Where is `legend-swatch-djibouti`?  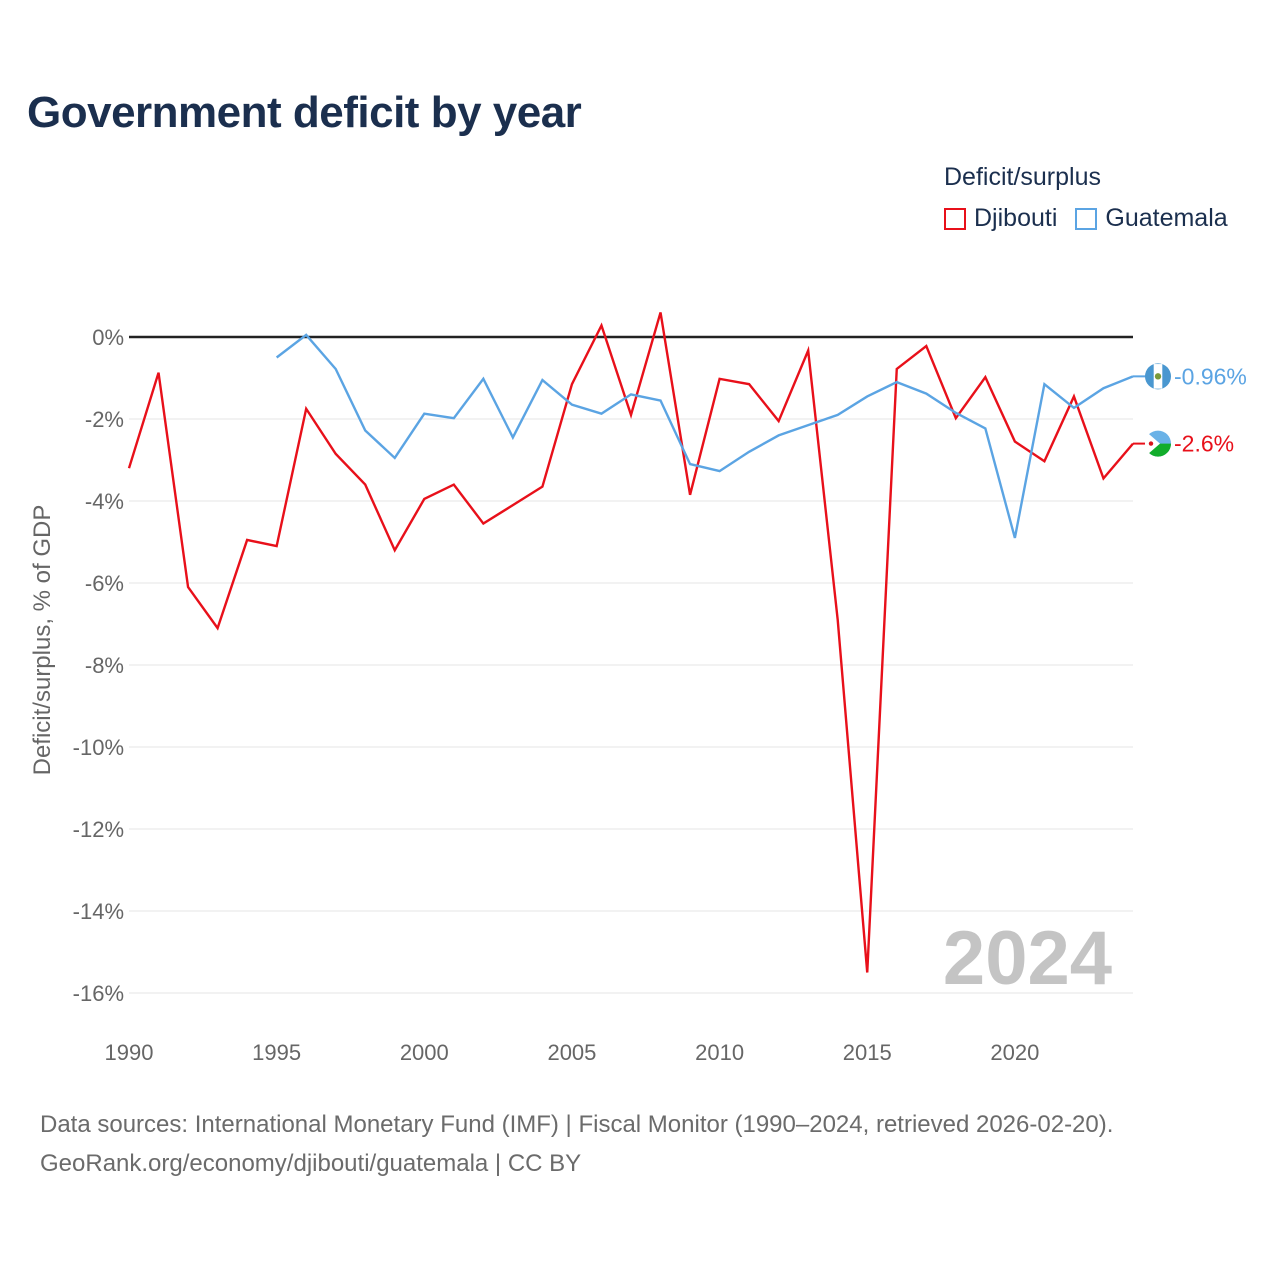
legend-swatch-djibouti is located at coordinates (955, 218).